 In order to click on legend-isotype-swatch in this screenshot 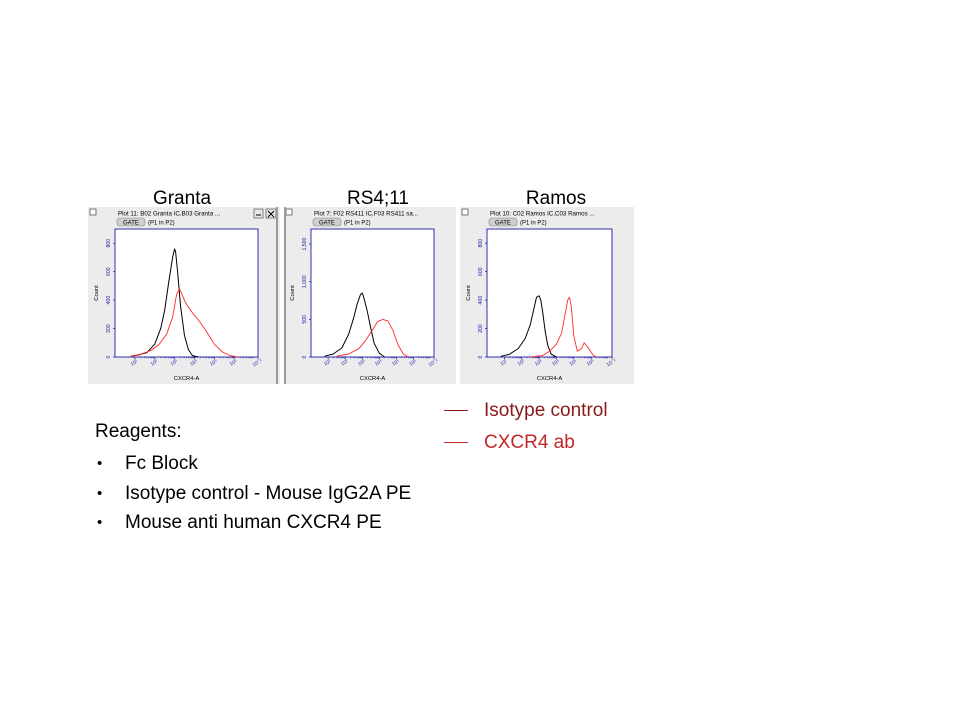, I will do `click(456, 411)`.